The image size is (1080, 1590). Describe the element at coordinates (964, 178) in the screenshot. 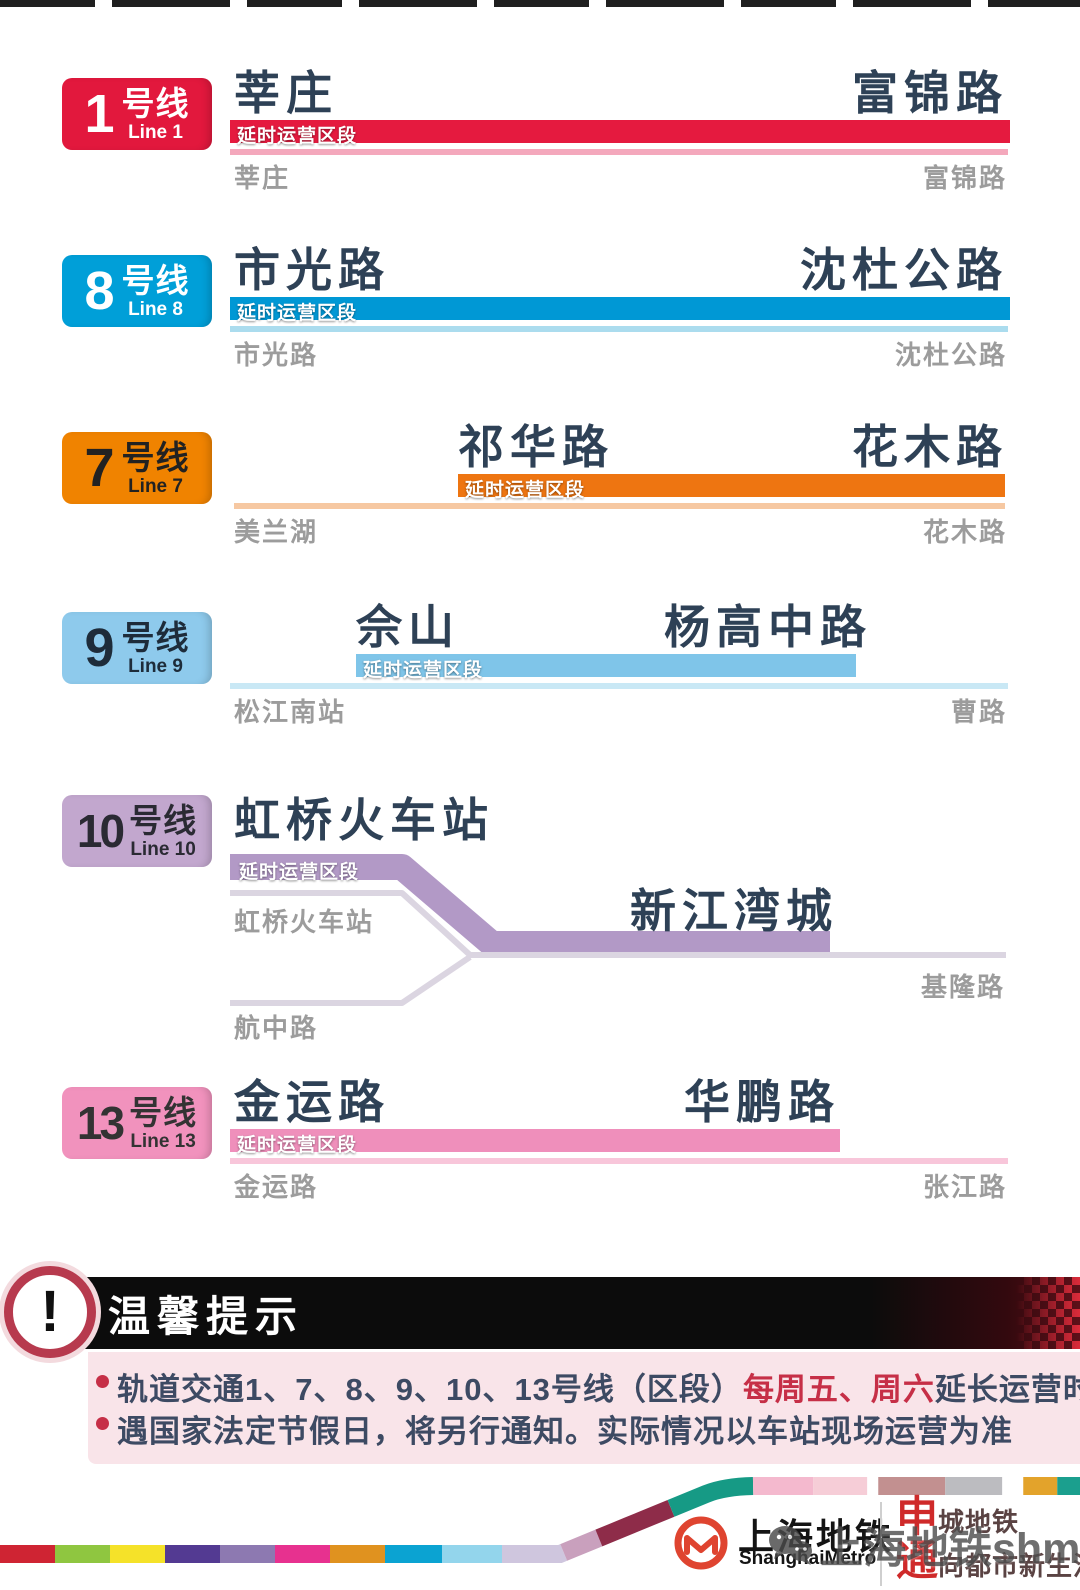

I see `end-station-label: 富锦路` at that location.